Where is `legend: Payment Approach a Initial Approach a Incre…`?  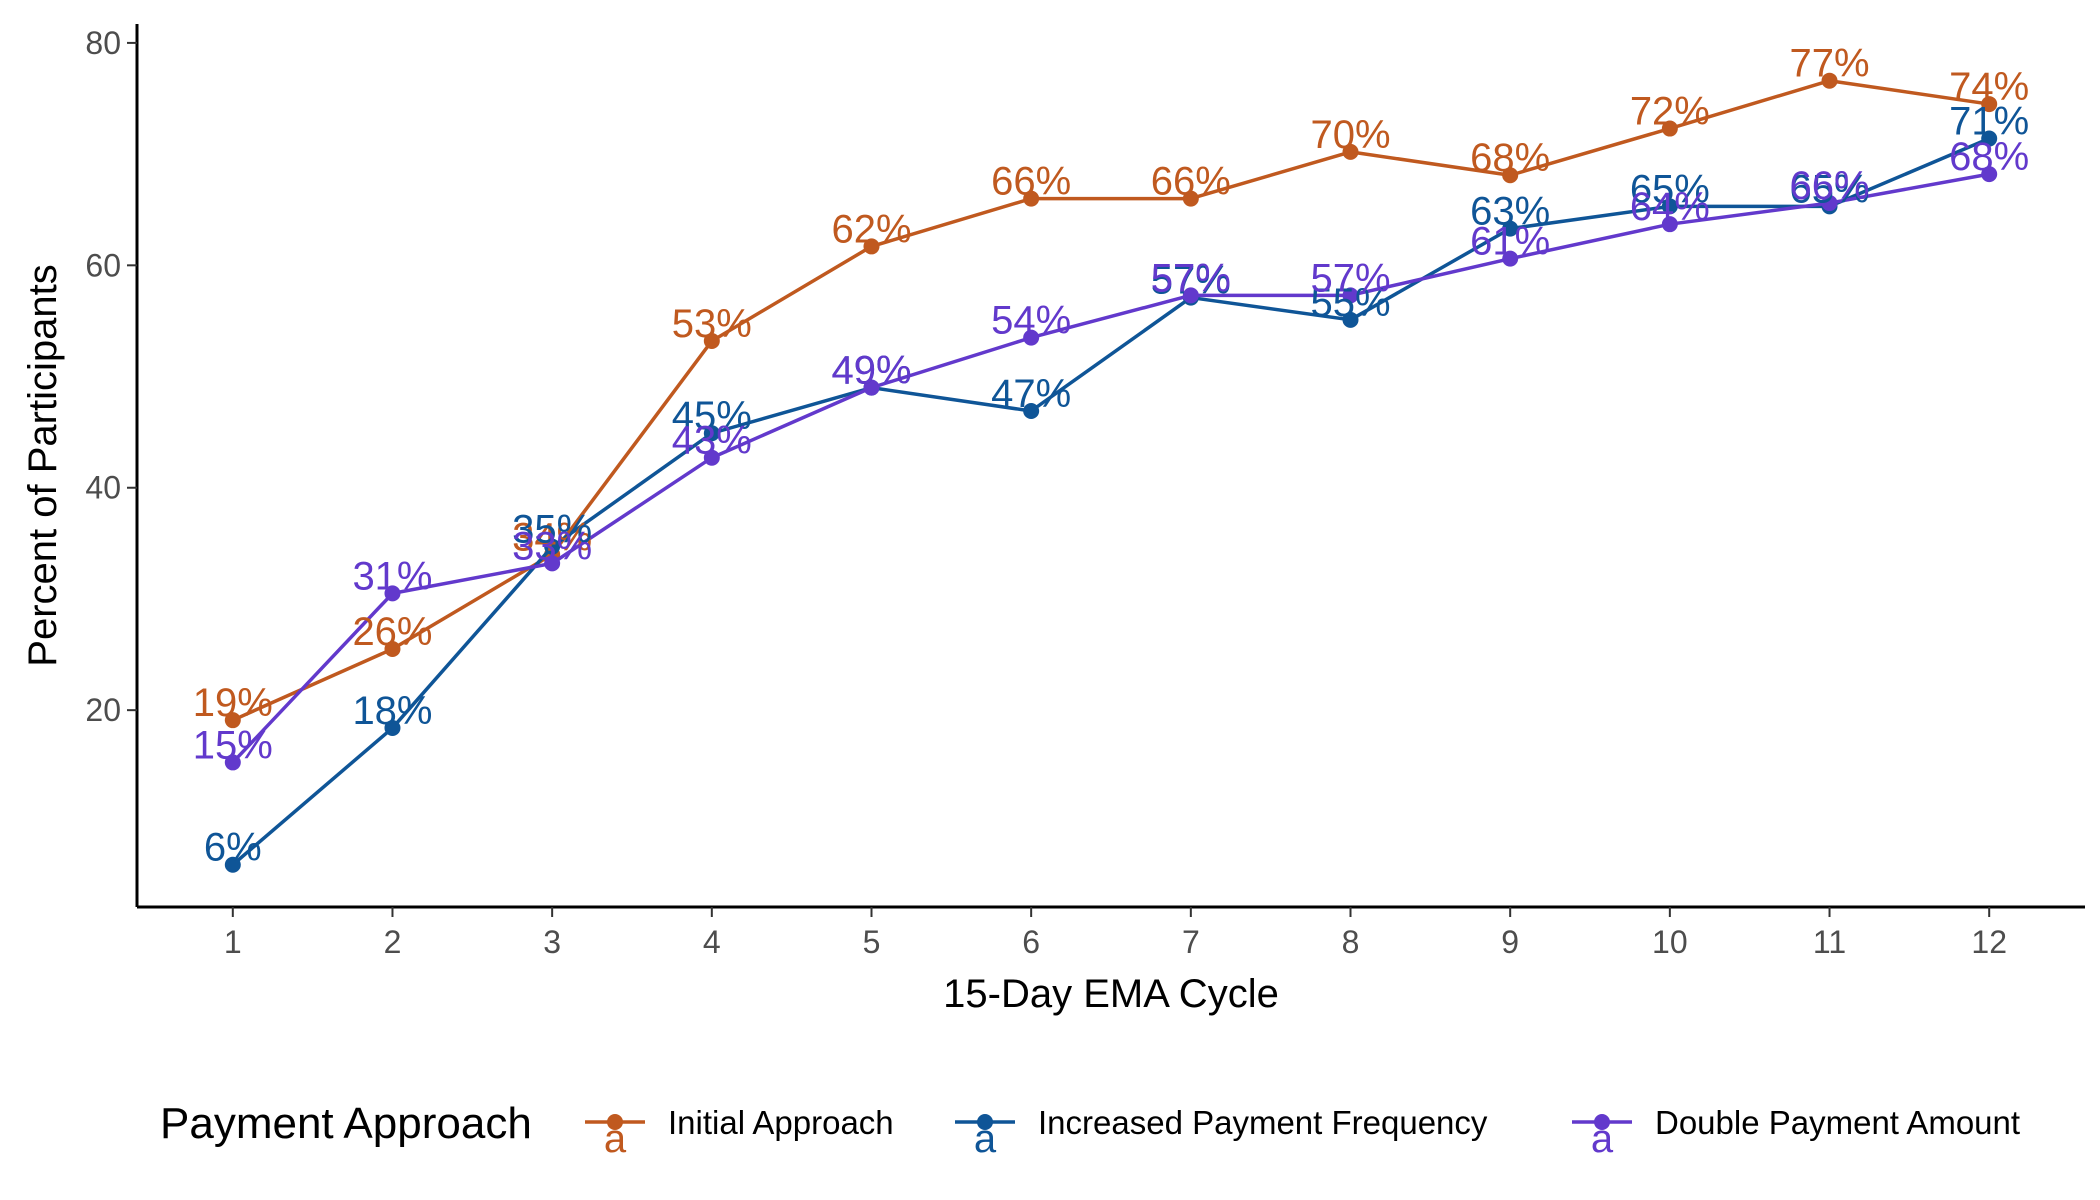 legend: Payment Approach a Initial Approach a Incre… is located at coordinates (1090, 1130).